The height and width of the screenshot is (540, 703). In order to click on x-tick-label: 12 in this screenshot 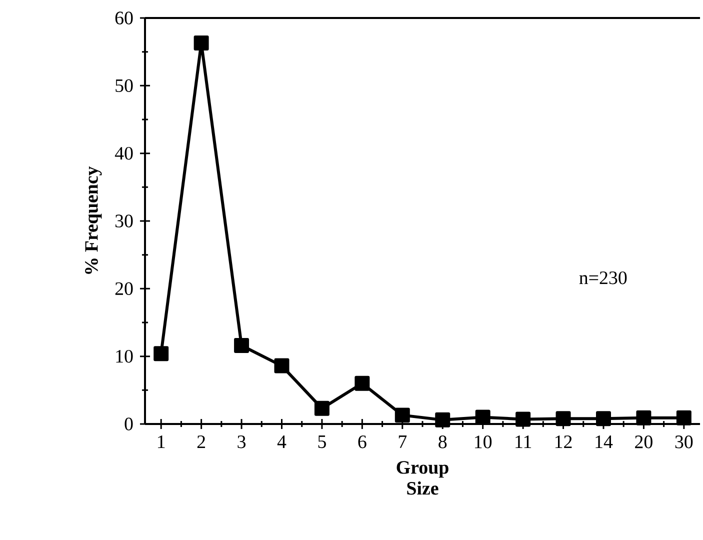, I will do `click(563, 441)`.